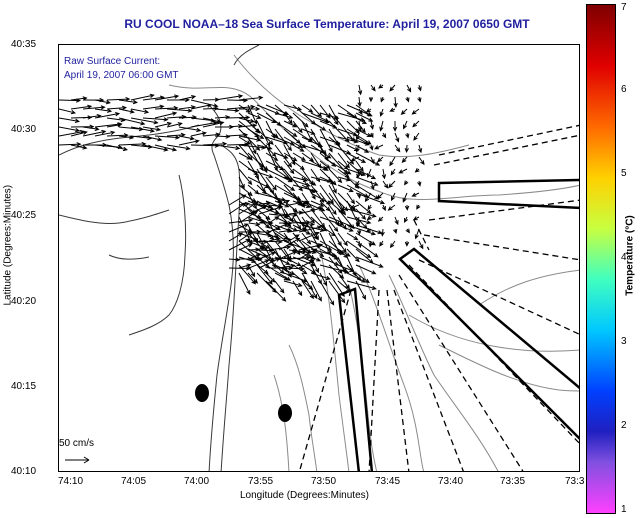 This screenshot has width=644, height=518. Describe the element at coordinates (24, 215) in the screenshot. I see `y-tick-label: 40:25` at that location.